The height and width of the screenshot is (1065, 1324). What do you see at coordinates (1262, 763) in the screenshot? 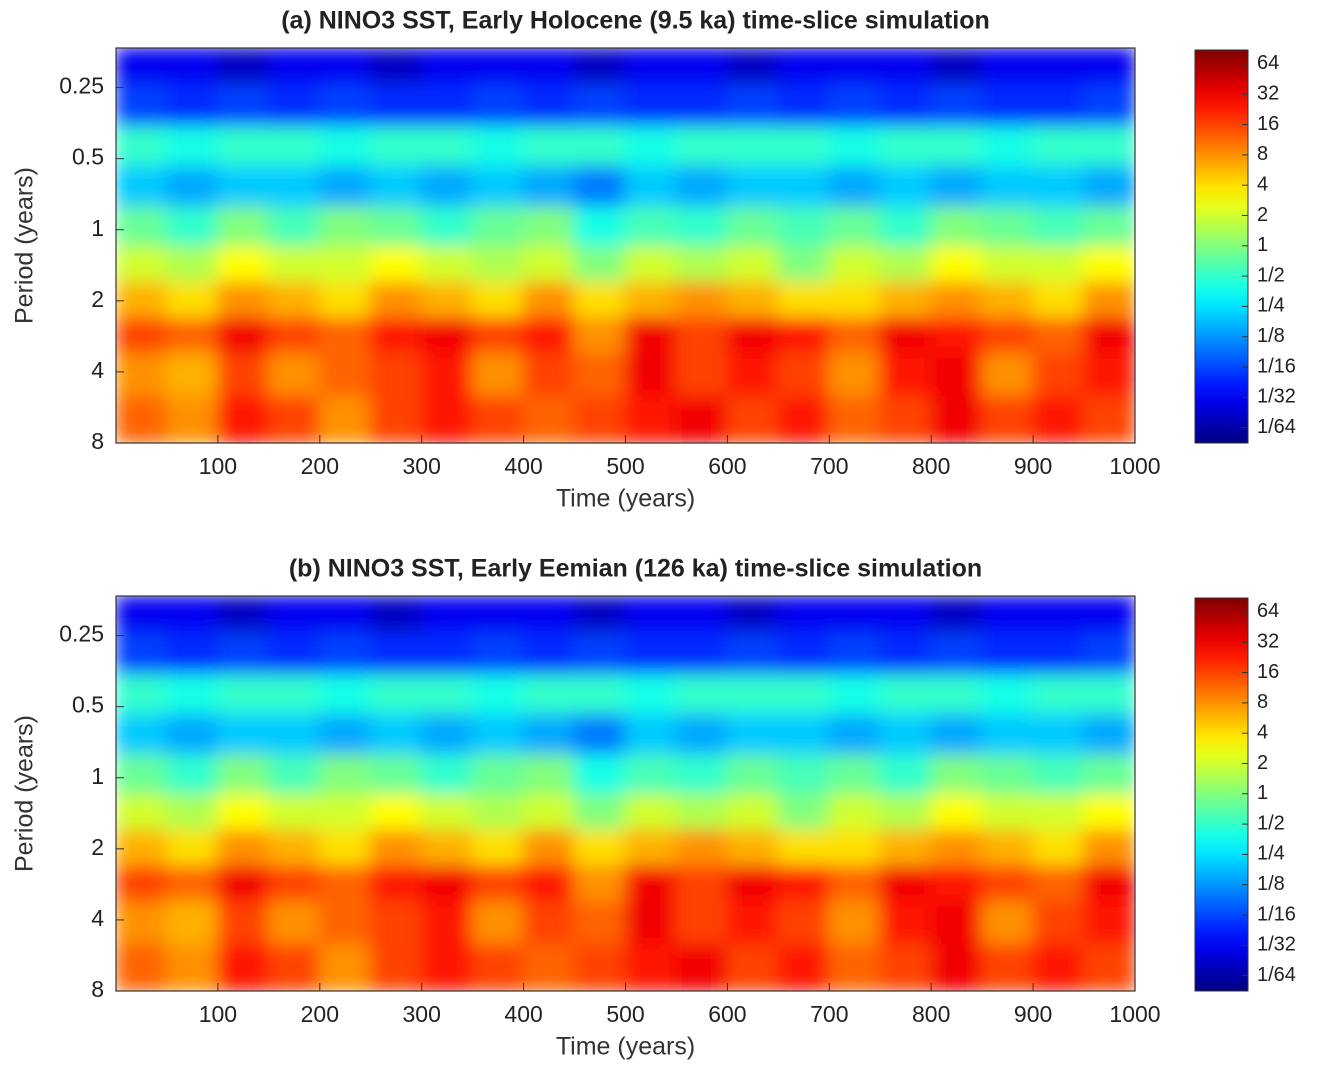
I see `colorbar-tick-label: 2` at bounding box center [1262, 763].